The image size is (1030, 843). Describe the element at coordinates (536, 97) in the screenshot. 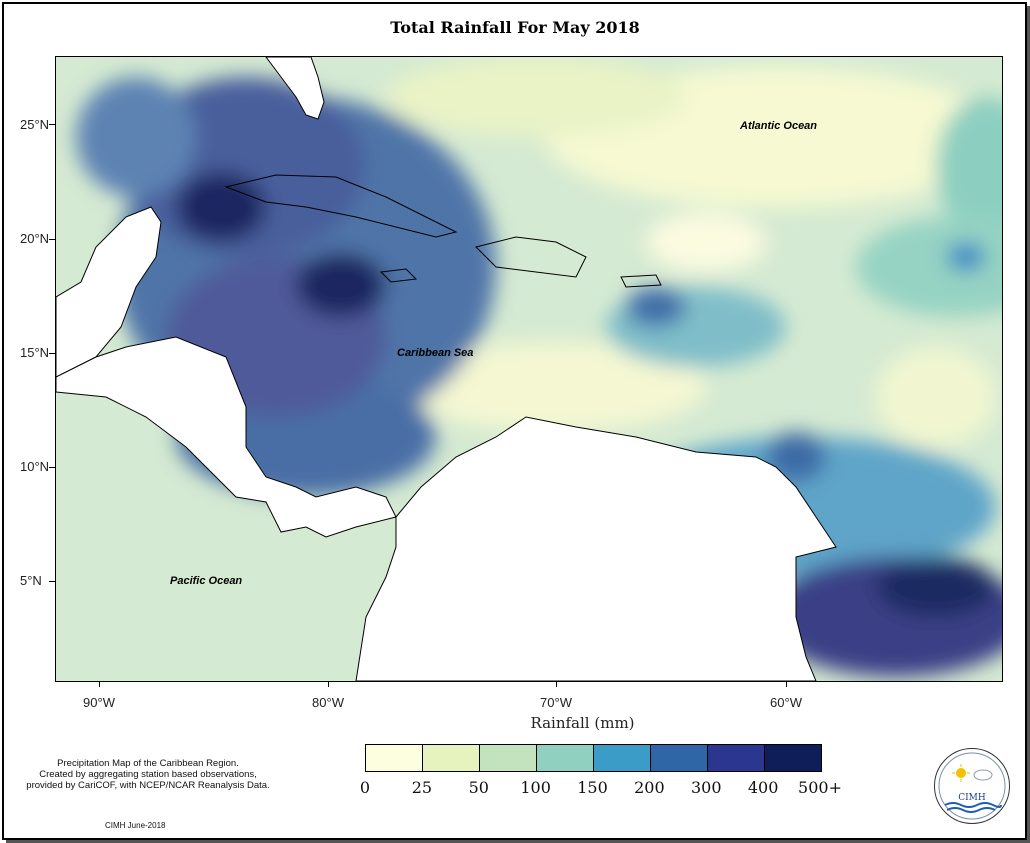

I see `rain-zone-north-dry` at that location.